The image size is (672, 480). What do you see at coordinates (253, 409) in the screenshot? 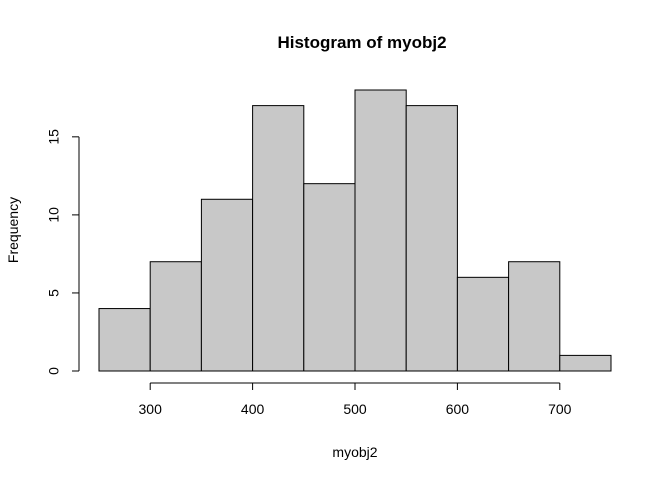
I see `x-tick-label: 400` at bounding box center [253, 409].